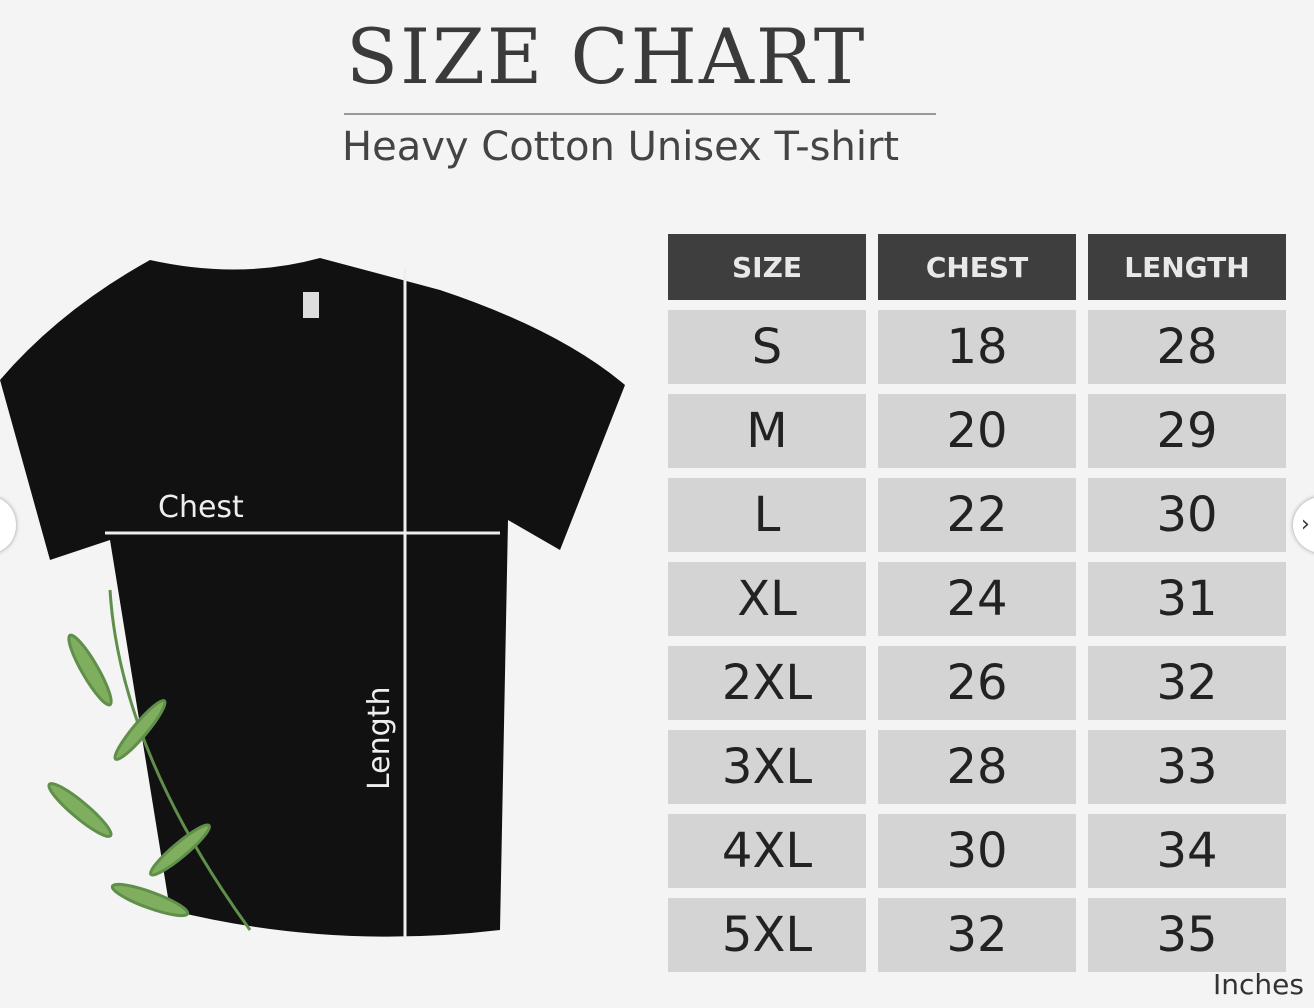 This screenshot has width=1314, height=1008. I want to click on cell-length: 30, so click(1187, 515).